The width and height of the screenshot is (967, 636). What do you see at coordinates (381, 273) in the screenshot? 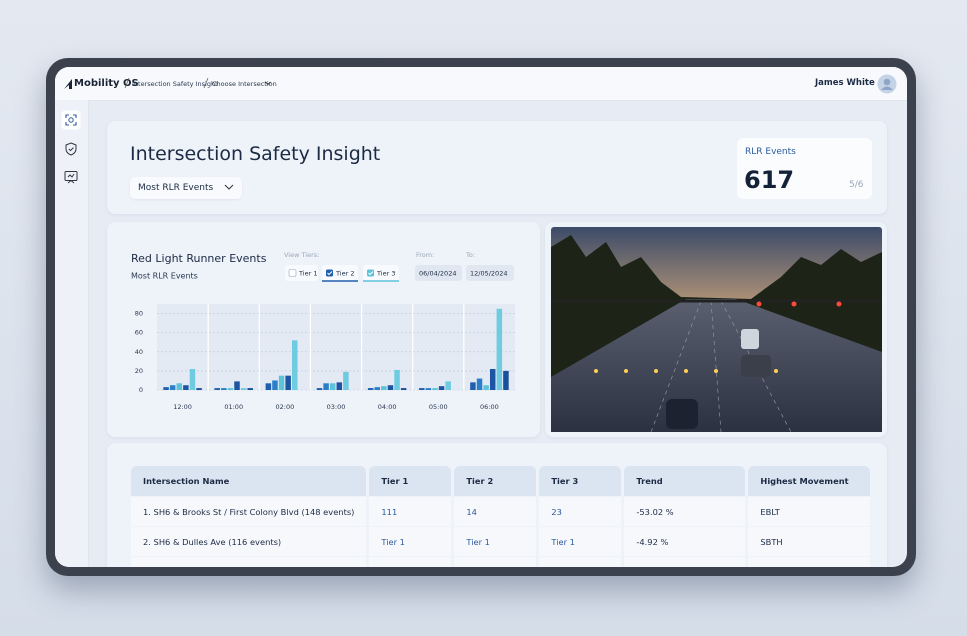
I see `tier-chip: Tier 3` at bounding box center [381, 273].